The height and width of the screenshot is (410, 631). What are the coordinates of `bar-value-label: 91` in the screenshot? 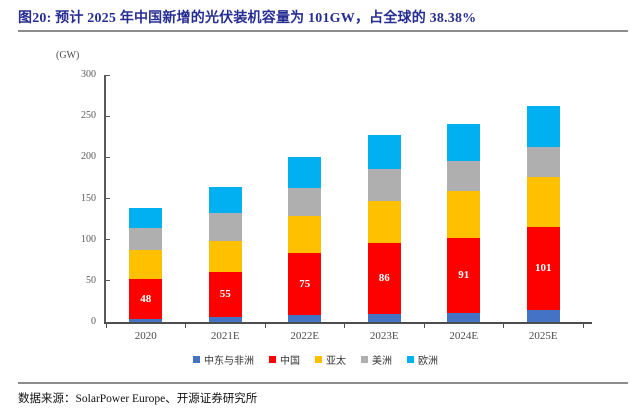 It's located at (464, 275).